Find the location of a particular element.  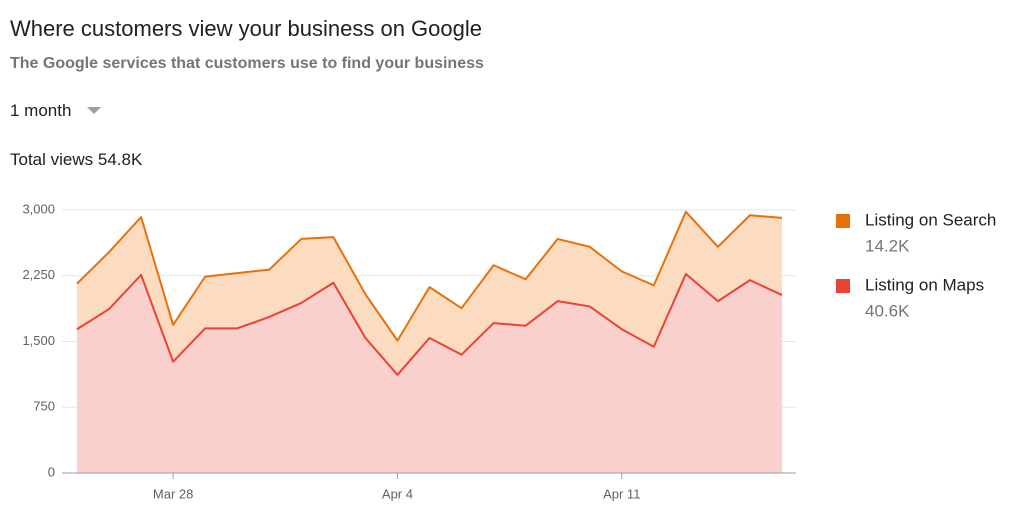

period-label: 1 month is located at coordinates (41, 110).